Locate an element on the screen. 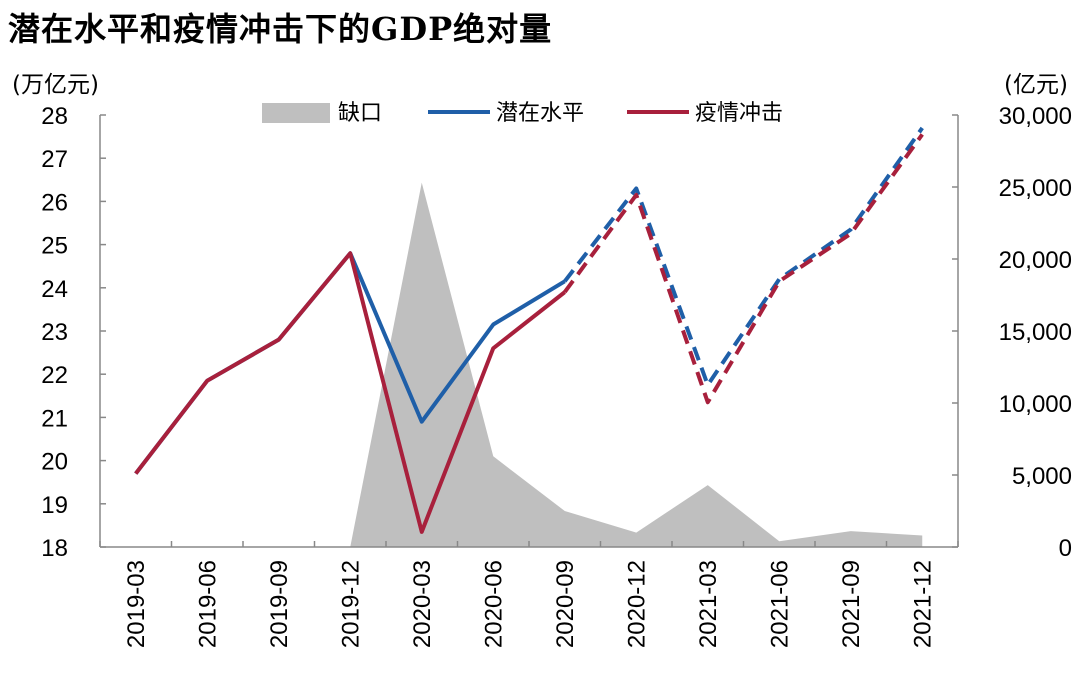  x-tick-label: 2021-06 is located at coordinates (779, 604).